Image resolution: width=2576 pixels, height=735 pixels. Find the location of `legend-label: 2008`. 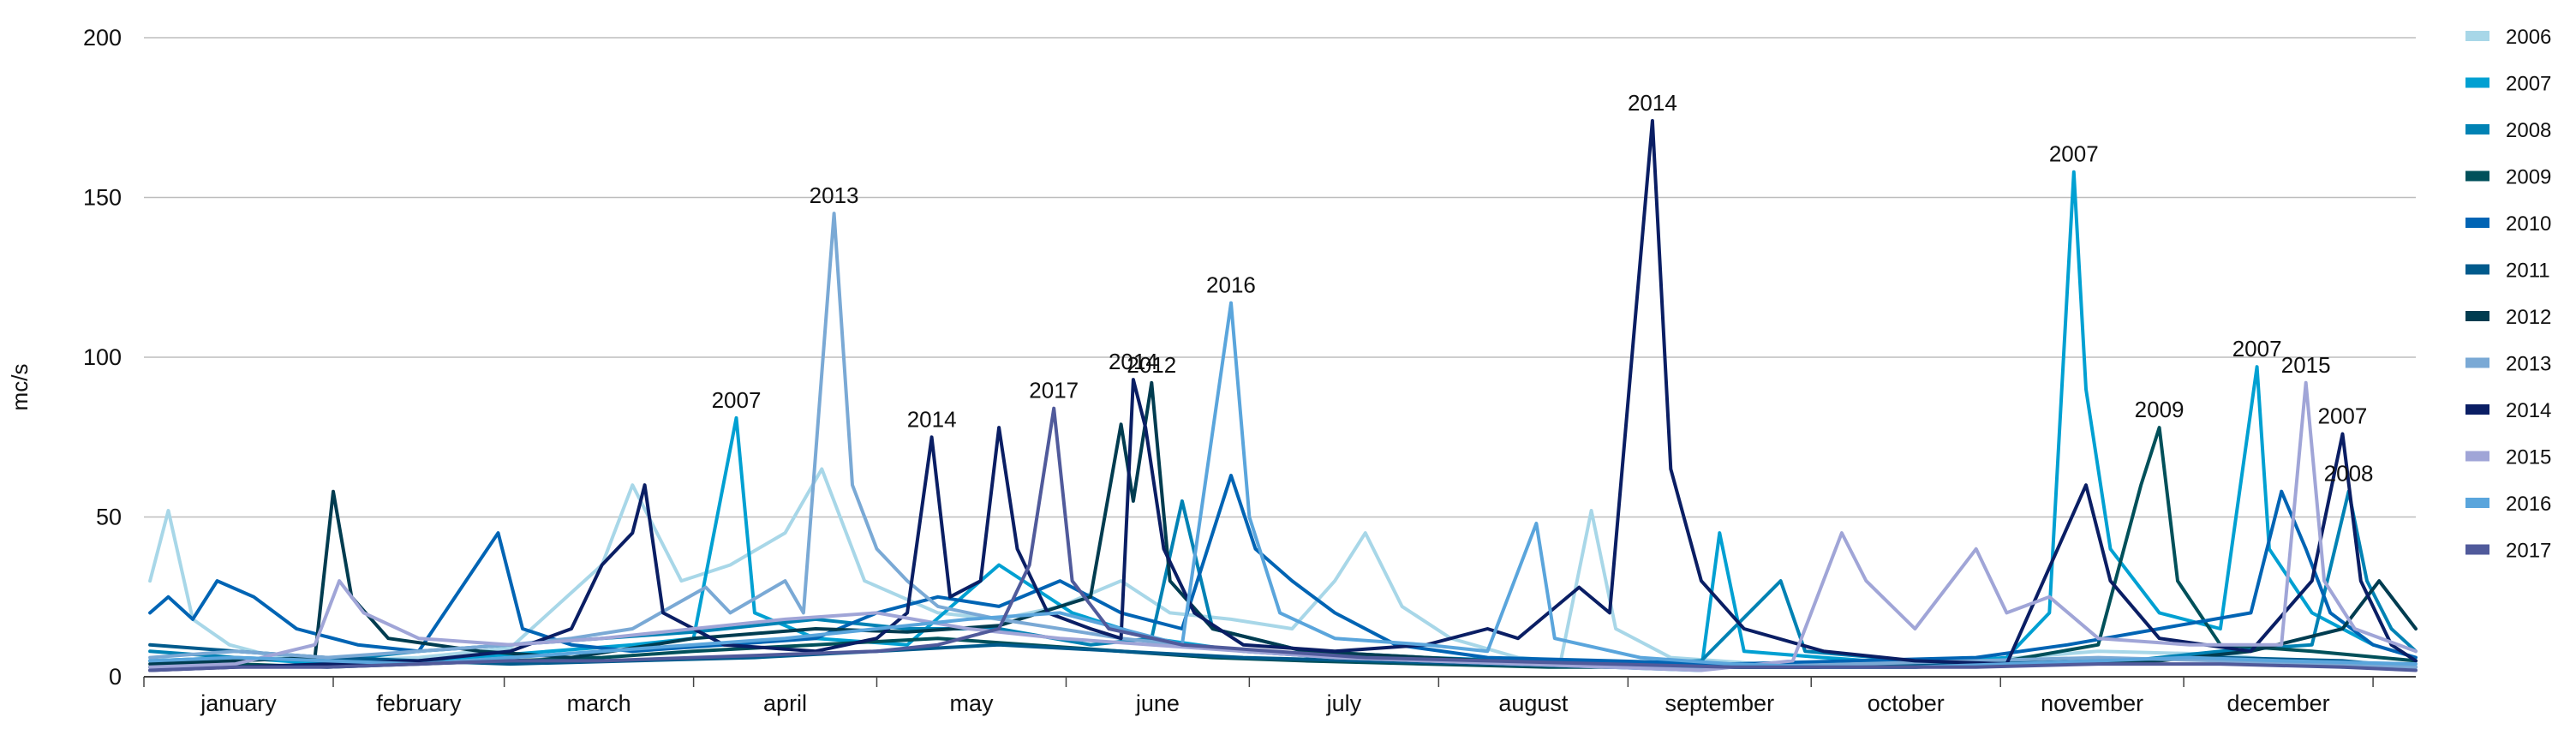

legend-label: 2008 is located at coordinates (2529, 130).